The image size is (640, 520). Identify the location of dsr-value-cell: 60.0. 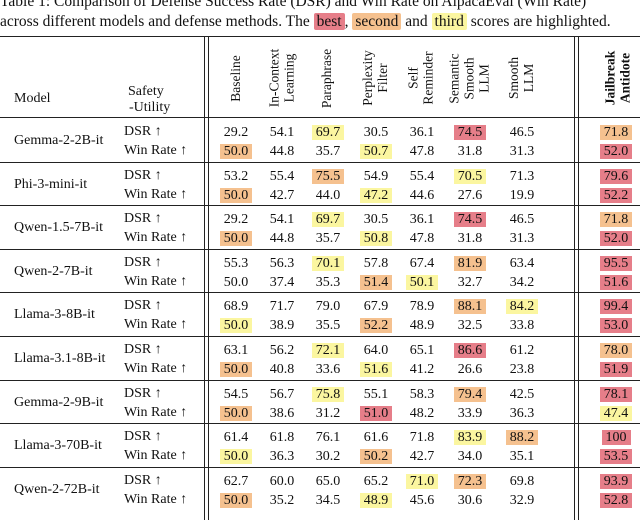
(282, 482).